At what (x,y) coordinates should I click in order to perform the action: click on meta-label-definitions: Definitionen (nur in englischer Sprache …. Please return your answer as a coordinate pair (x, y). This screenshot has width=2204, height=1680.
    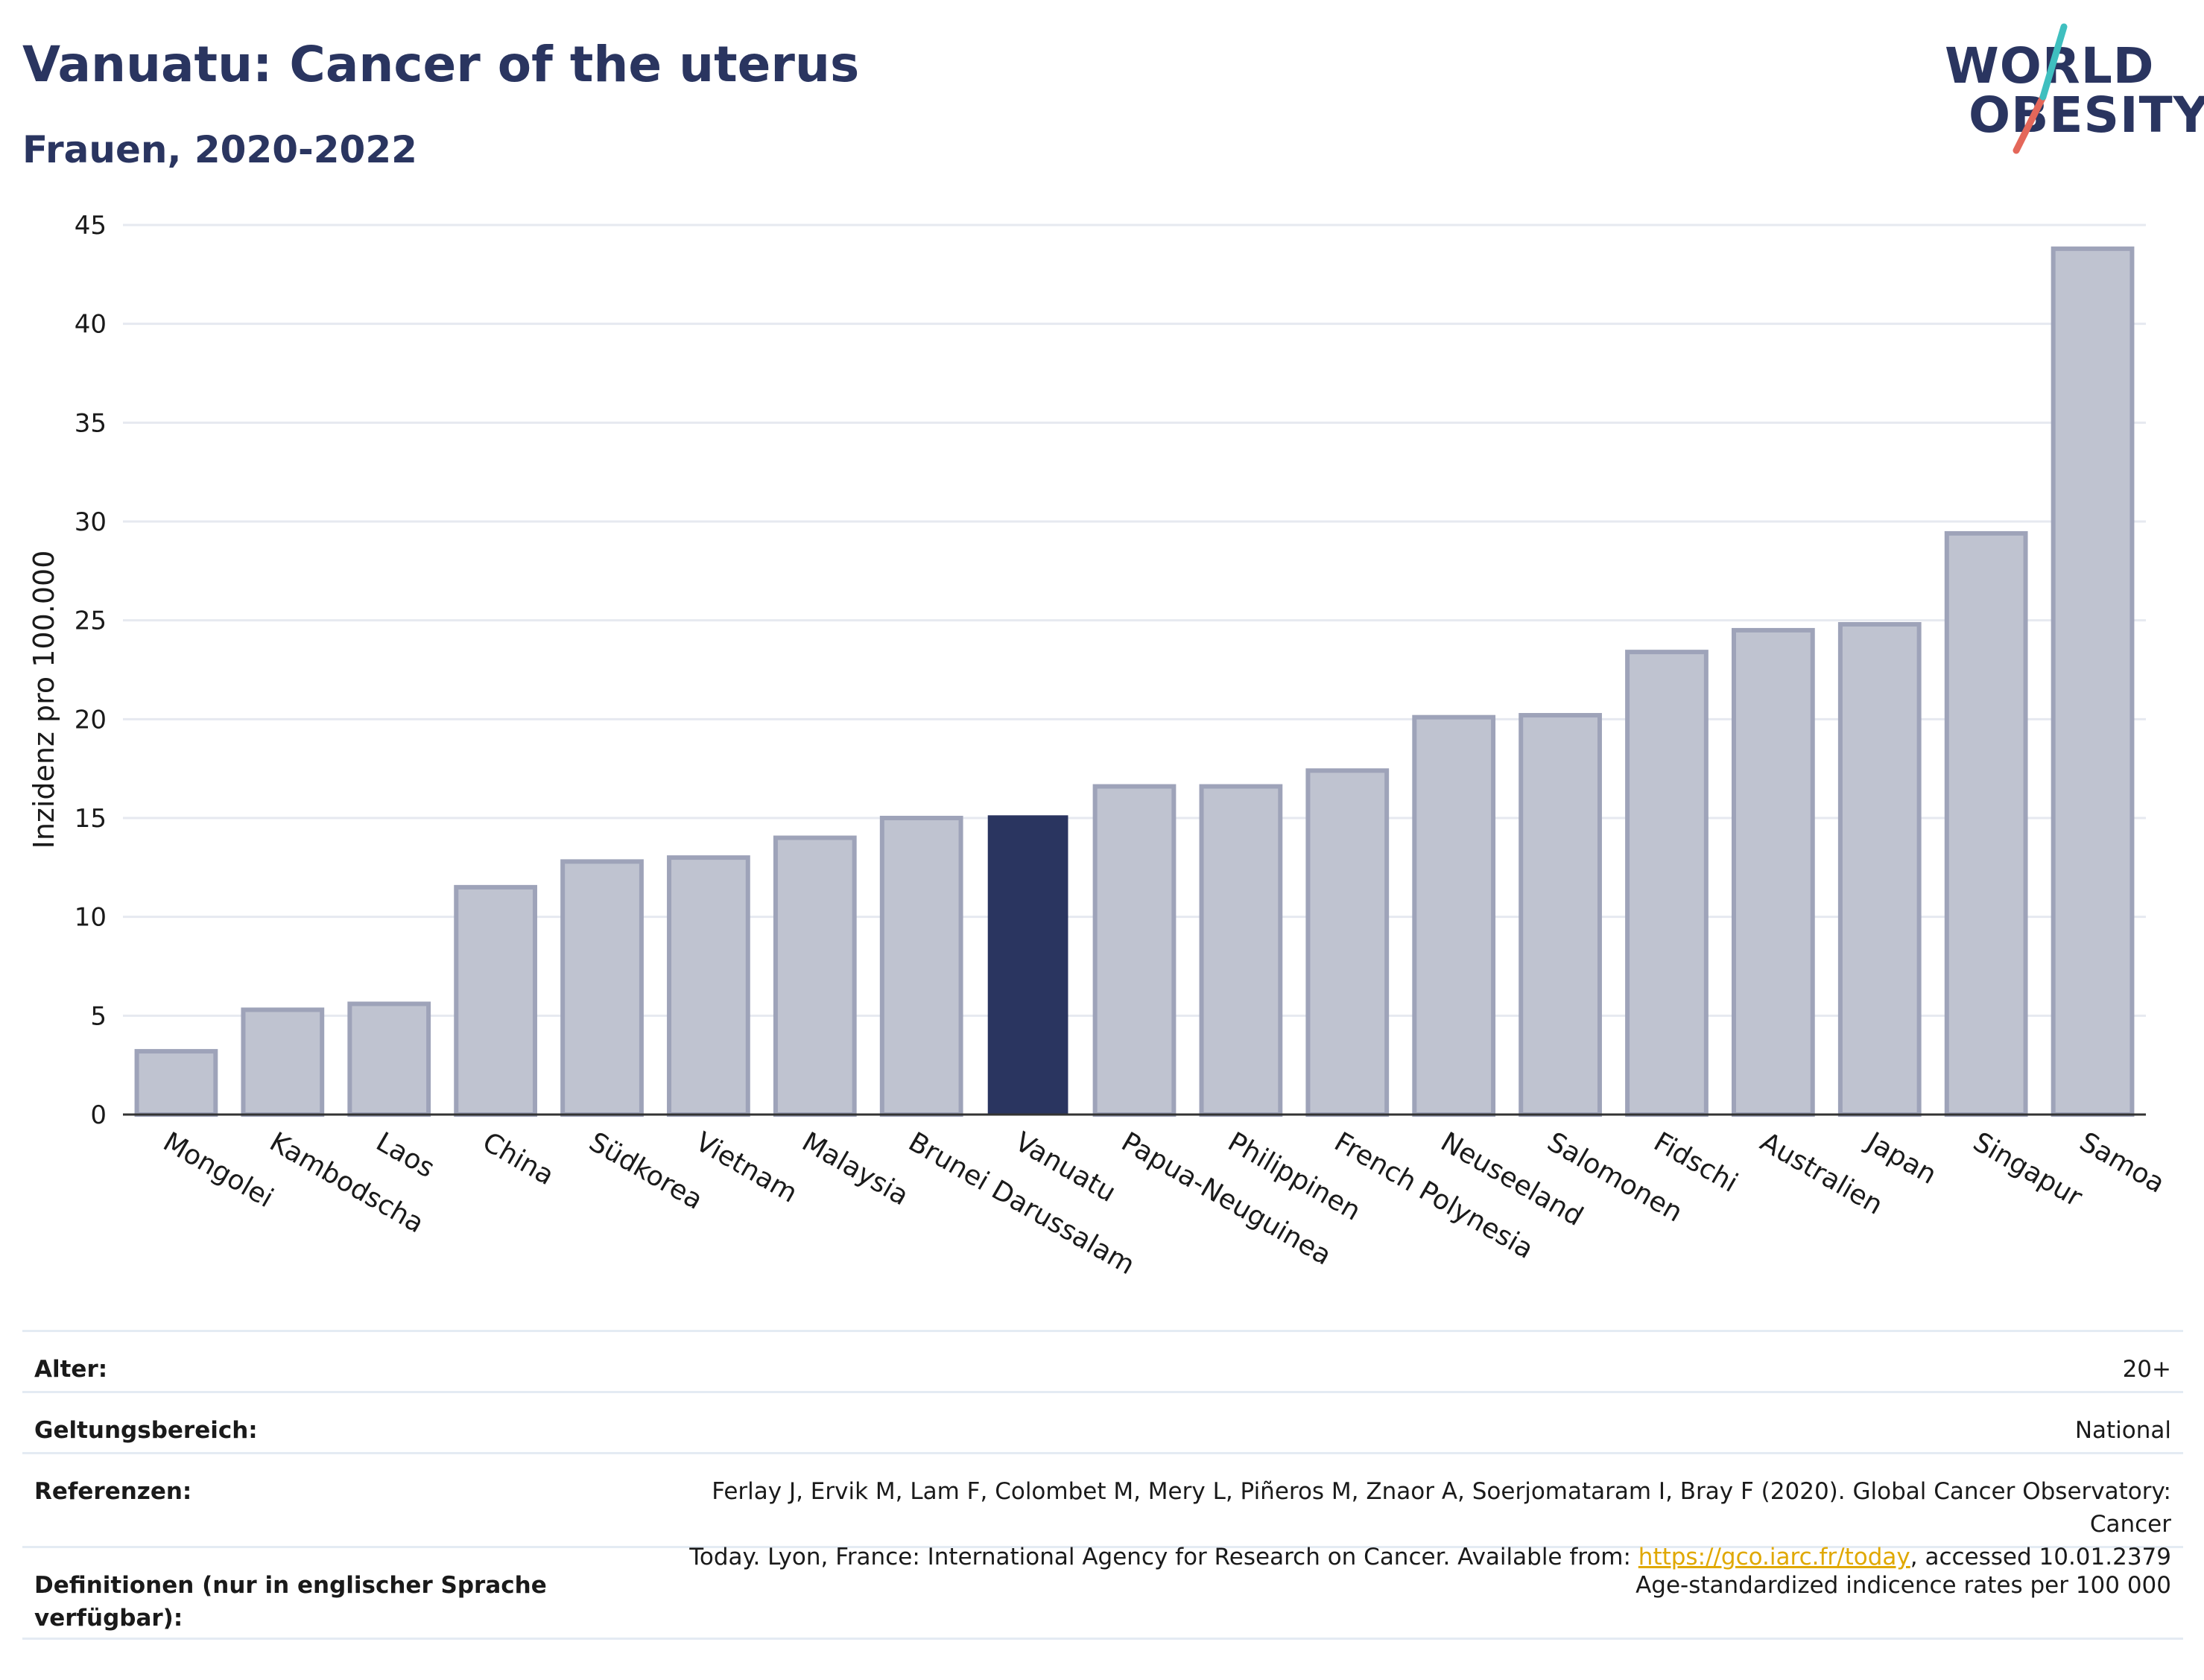
    Looking at the image, I should click on (290, 1602).